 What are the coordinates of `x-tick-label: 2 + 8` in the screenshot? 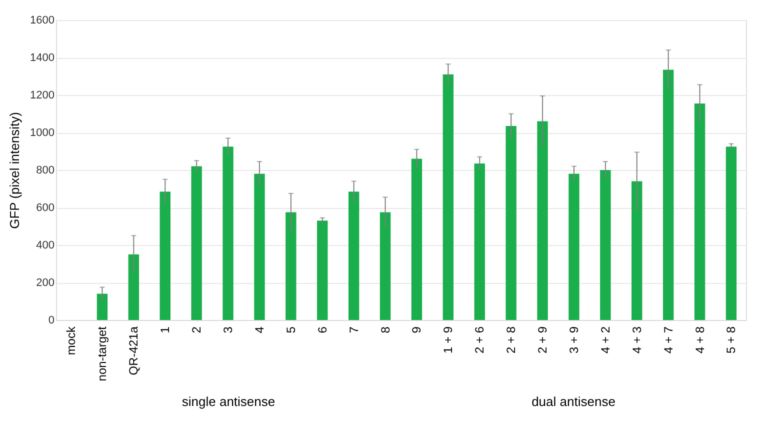 It's located at (511, 340).